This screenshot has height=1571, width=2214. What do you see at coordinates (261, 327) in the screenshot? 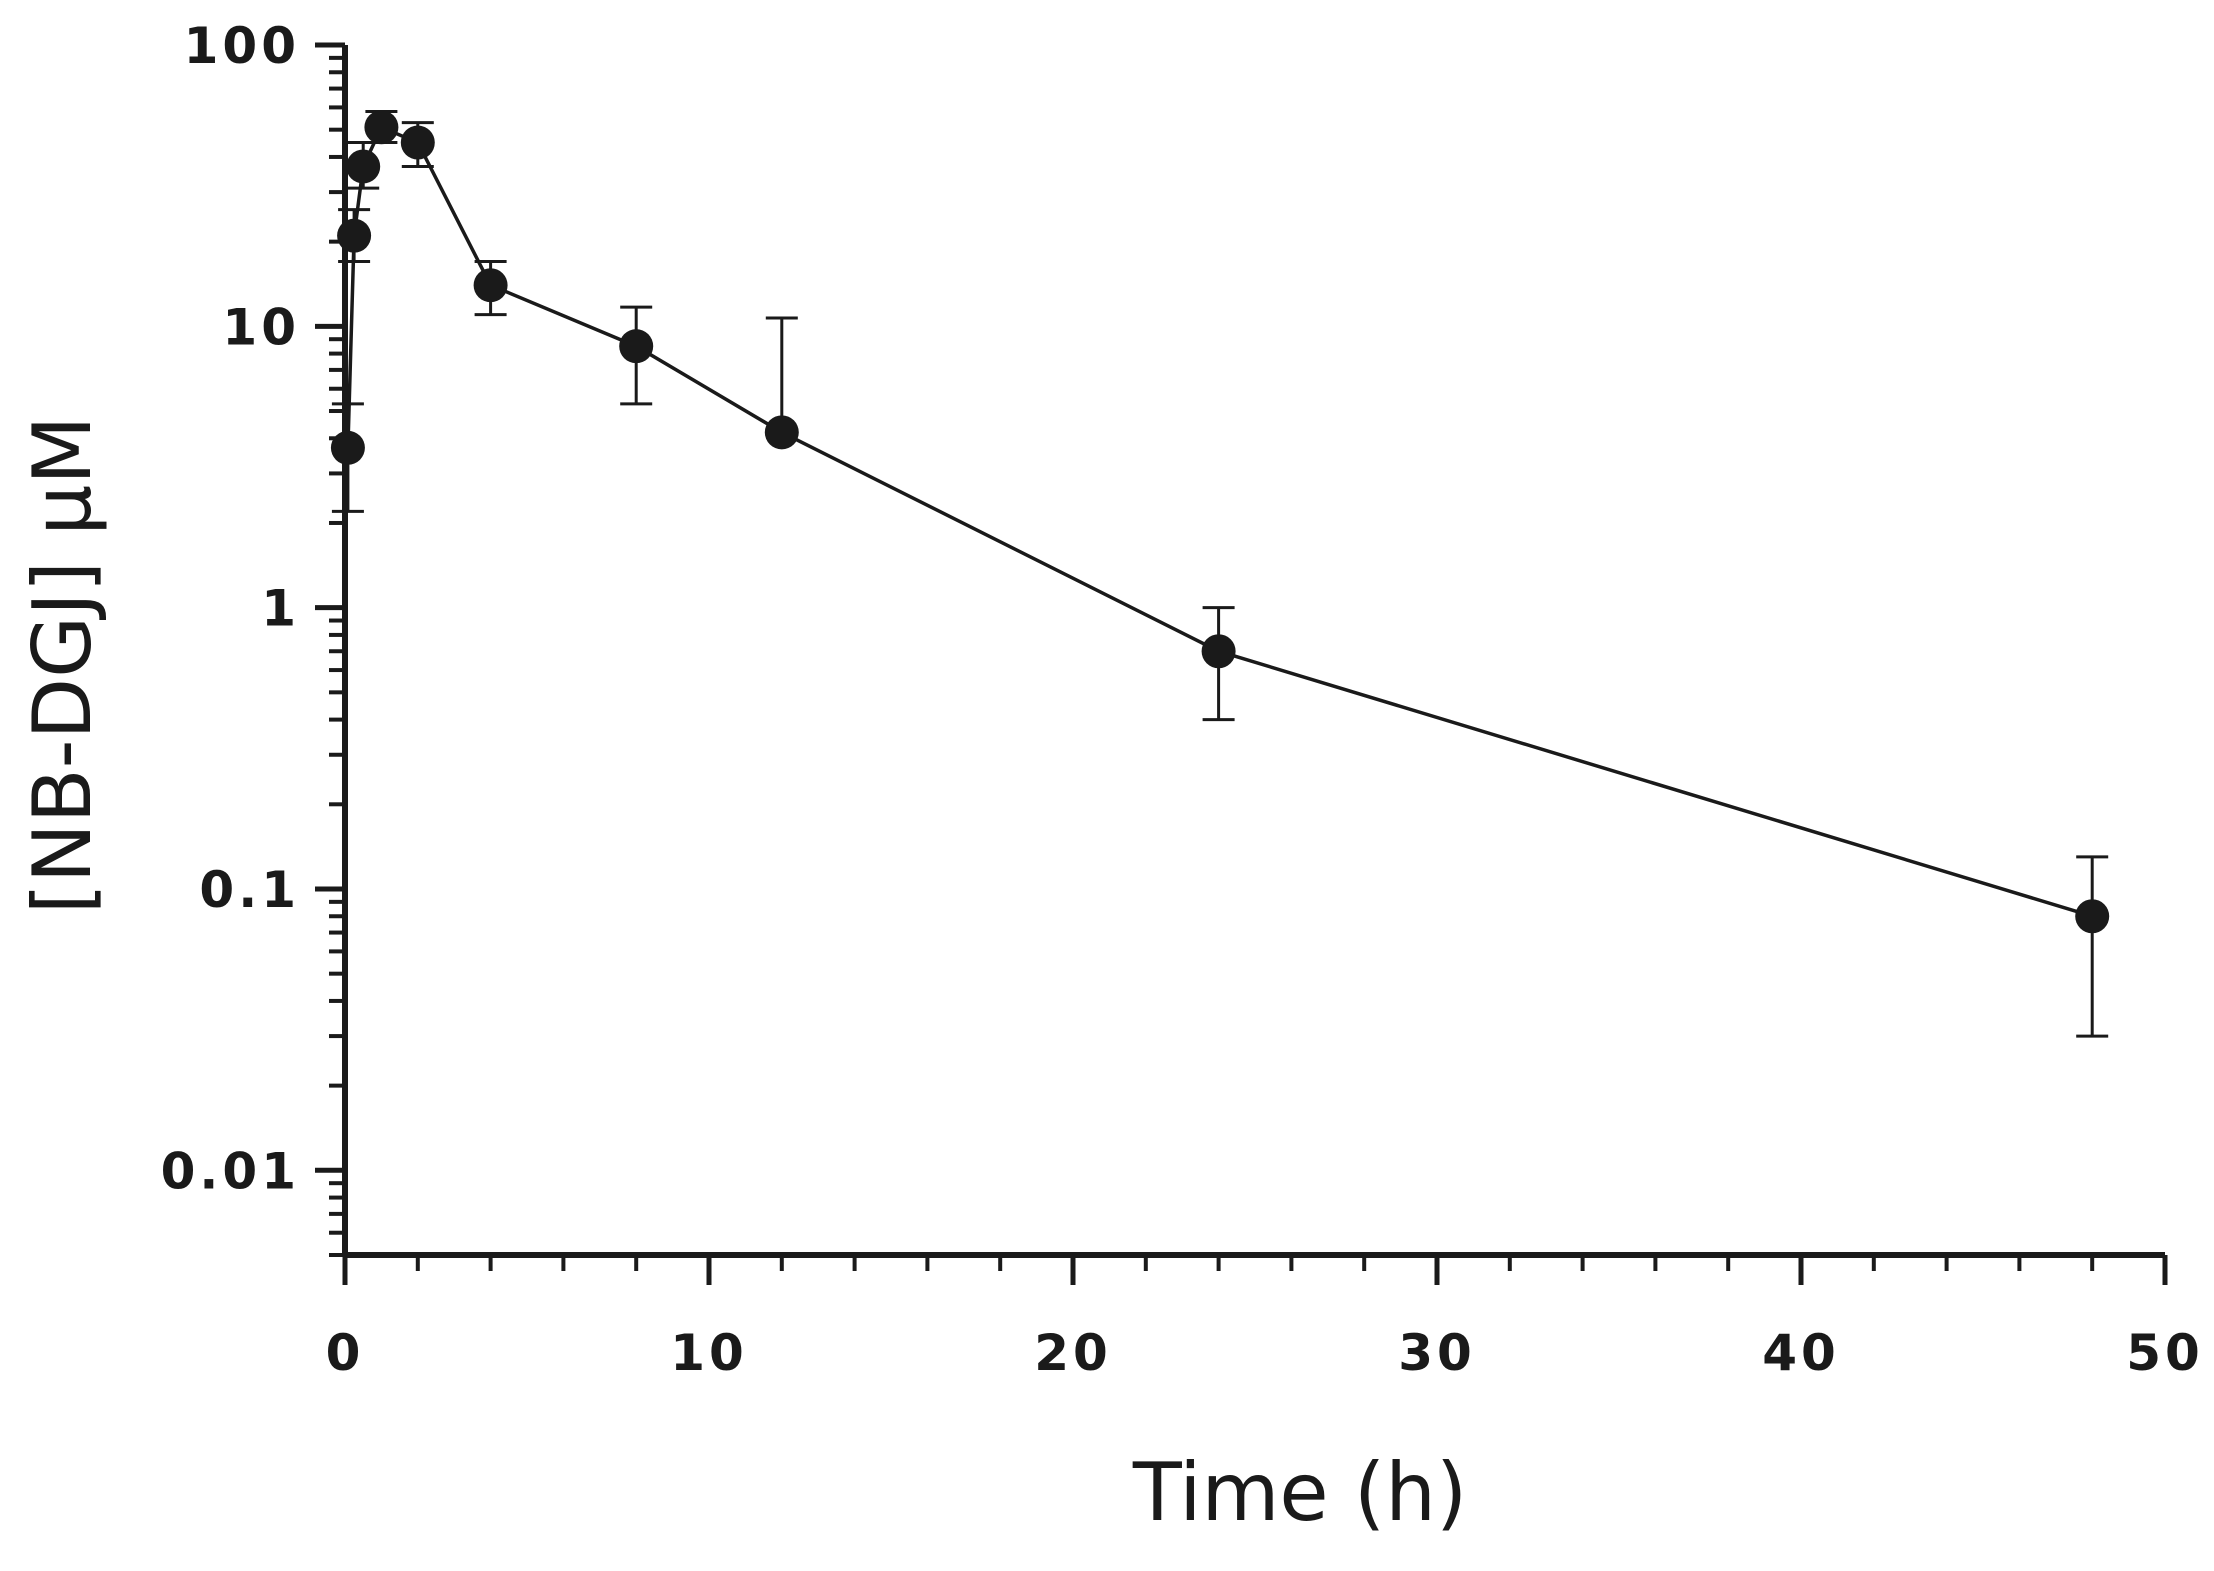
I see `y-tick-label: 10` at bounding box center [261, 327].